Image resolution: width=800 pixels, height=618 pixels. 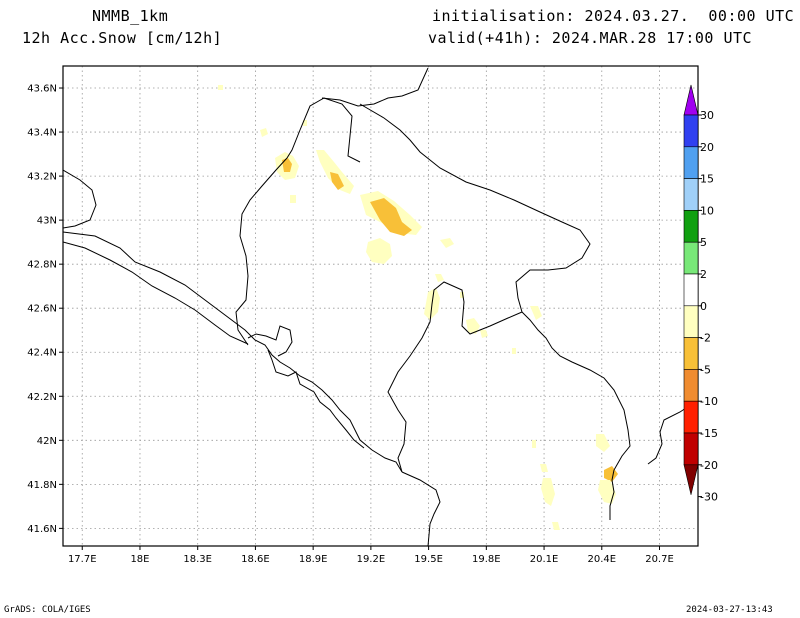 What do you see at coordinates (42, 397) in the screenshot?
I see `lat-tick-label: 42.2N` at bounding box center [42, 397].